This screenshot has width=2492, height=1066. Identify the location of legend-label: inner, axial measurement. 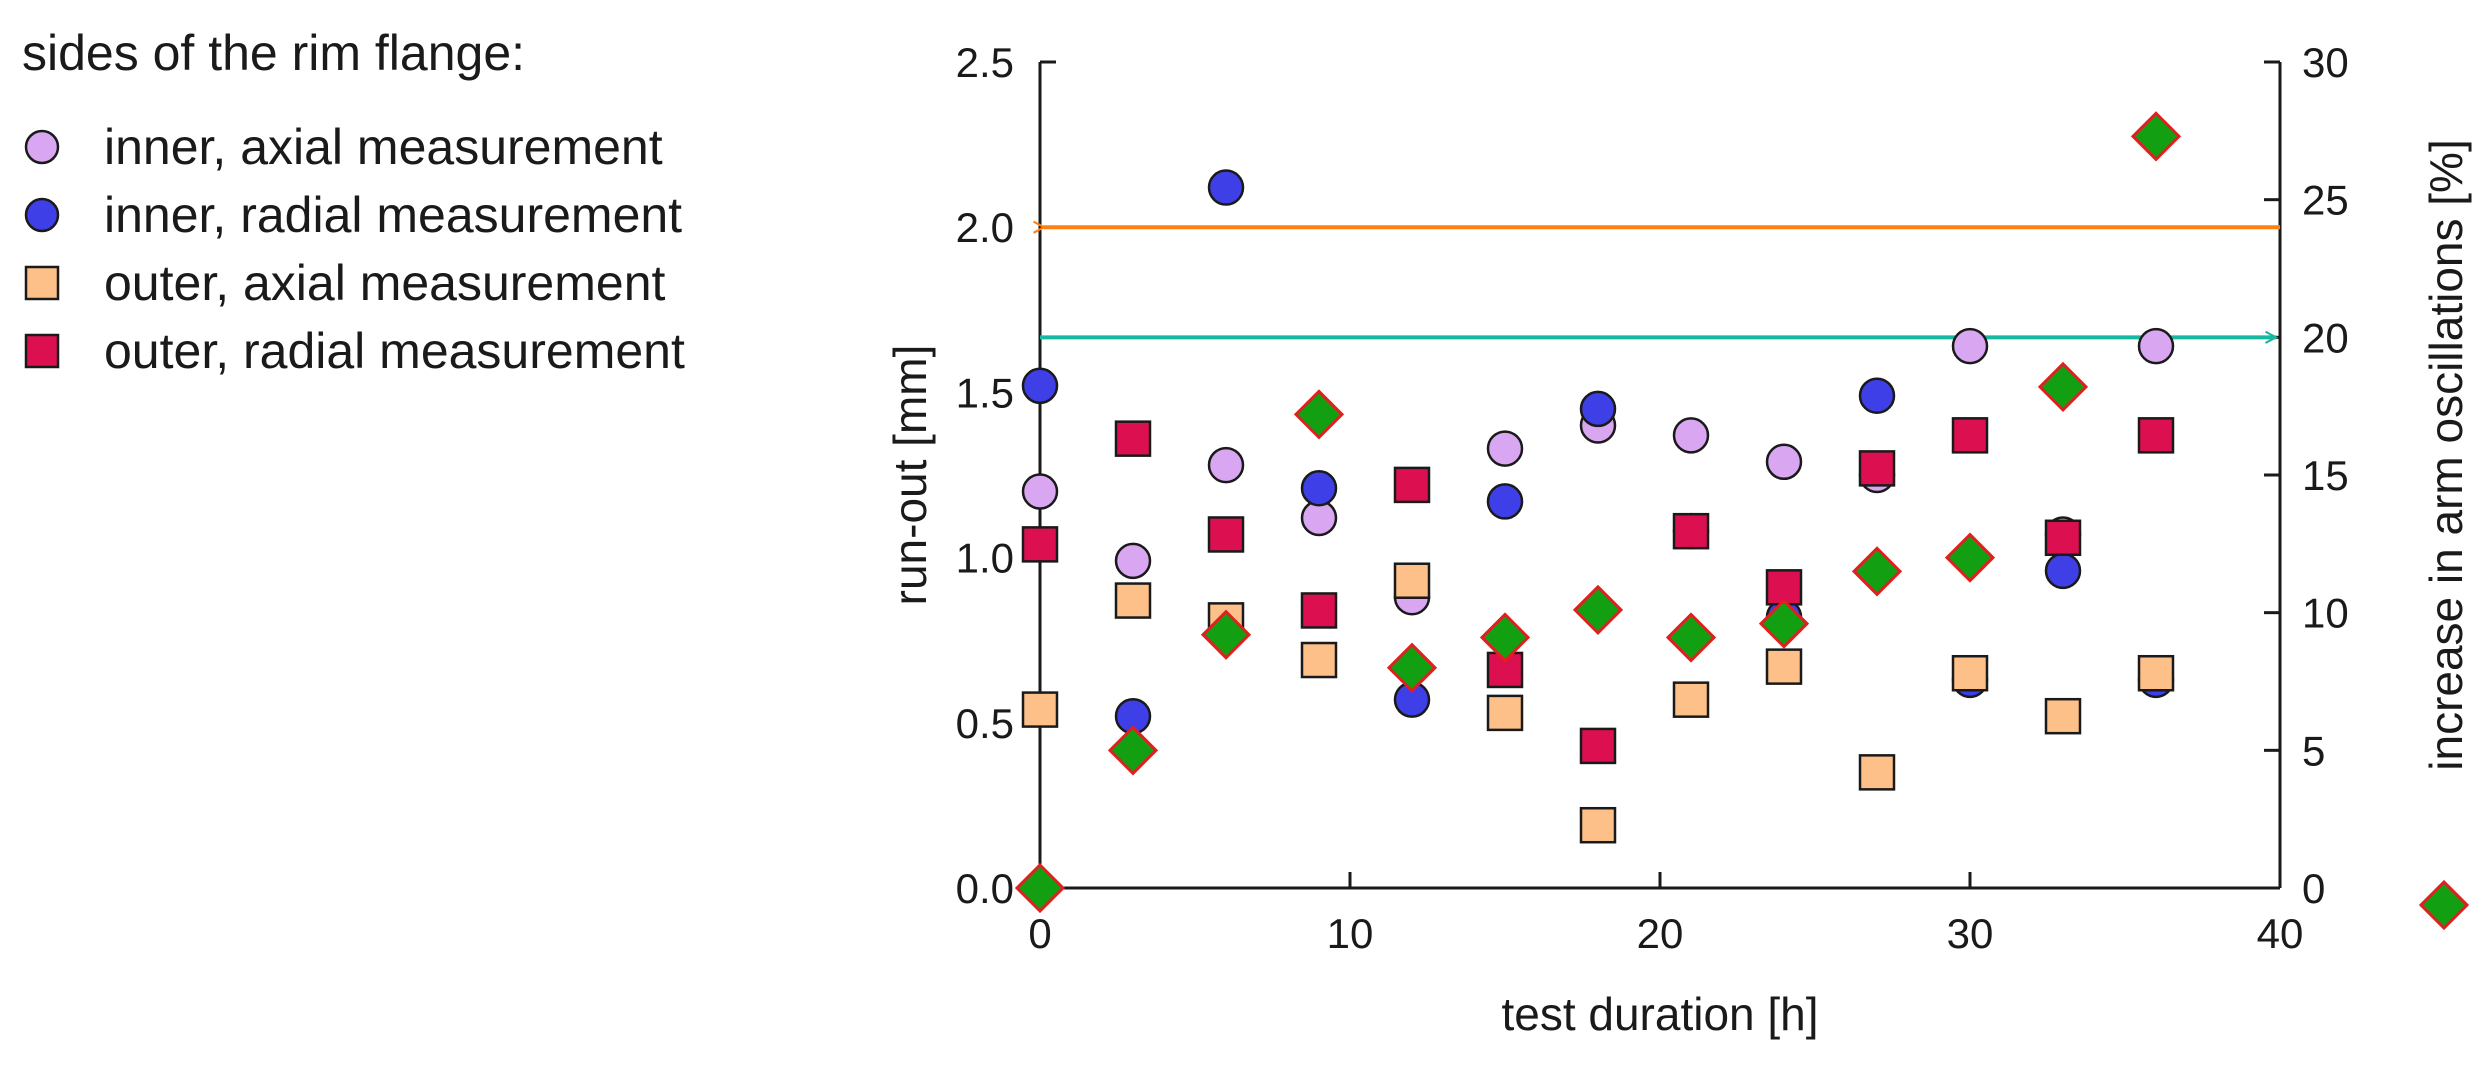
(383, 147).